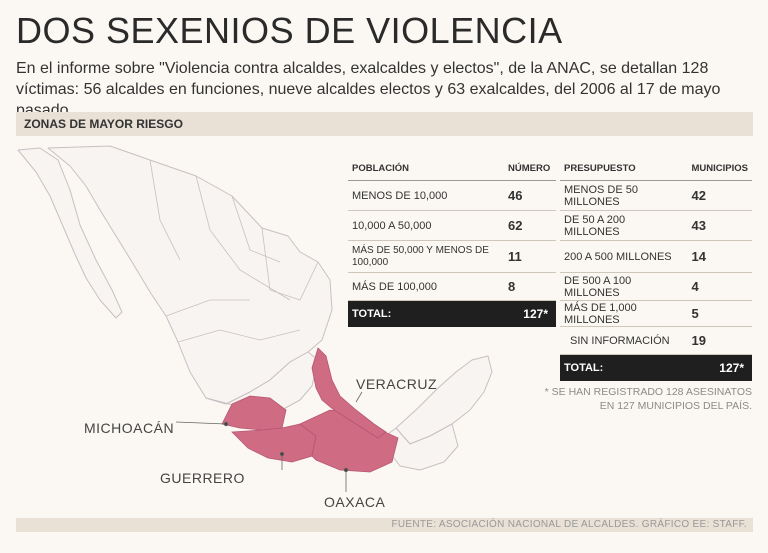 This screenshot has height=553, width=768. What do you see at coordinates (397, 384) in the screenshot?
I see `map-label-veracruz: VERACRUZ` at bounding box center [397, 384].